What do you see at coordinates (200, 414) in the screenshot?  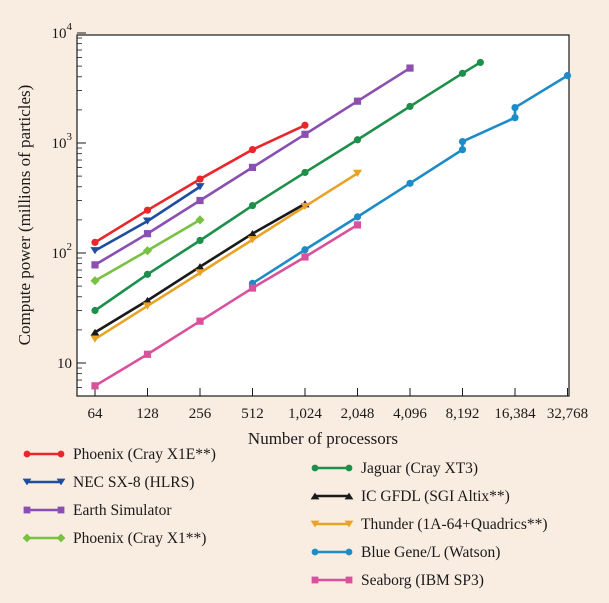 I see `x-tick-label: 256` at bounding box center [200, 414].